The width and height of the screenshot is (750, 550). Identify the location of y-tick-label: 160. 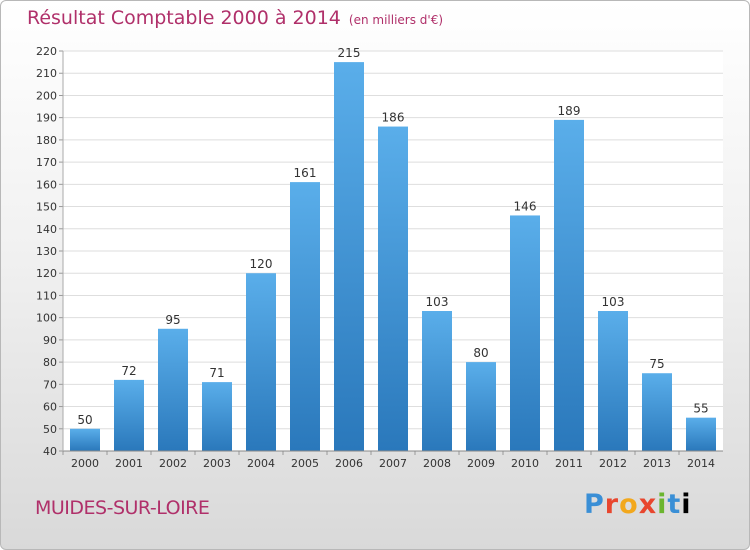
(46, 184).